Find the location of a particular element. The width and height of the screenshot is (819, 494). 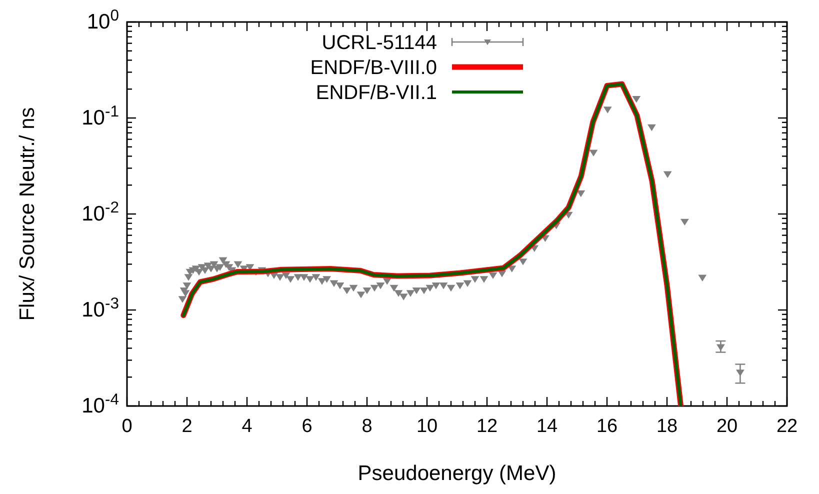

x-tick-label: 12 is located at coordinates (487, 426).